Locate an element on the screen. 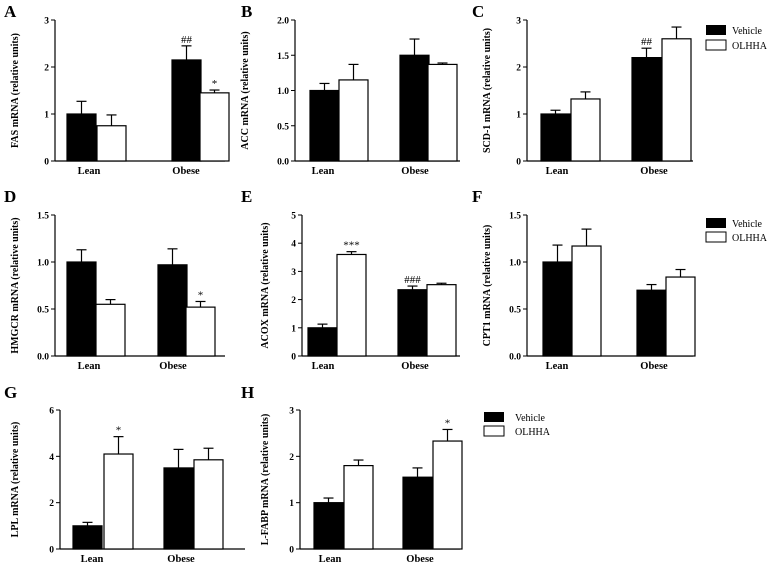  legend-top: Vehicle OLHHA is located at coordinates (736, 38).